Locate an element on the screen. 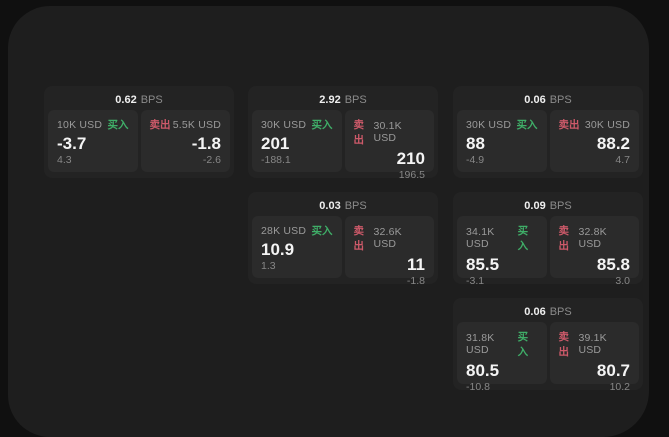  sell-price: -1.8 is located at coordinates (206, 143).